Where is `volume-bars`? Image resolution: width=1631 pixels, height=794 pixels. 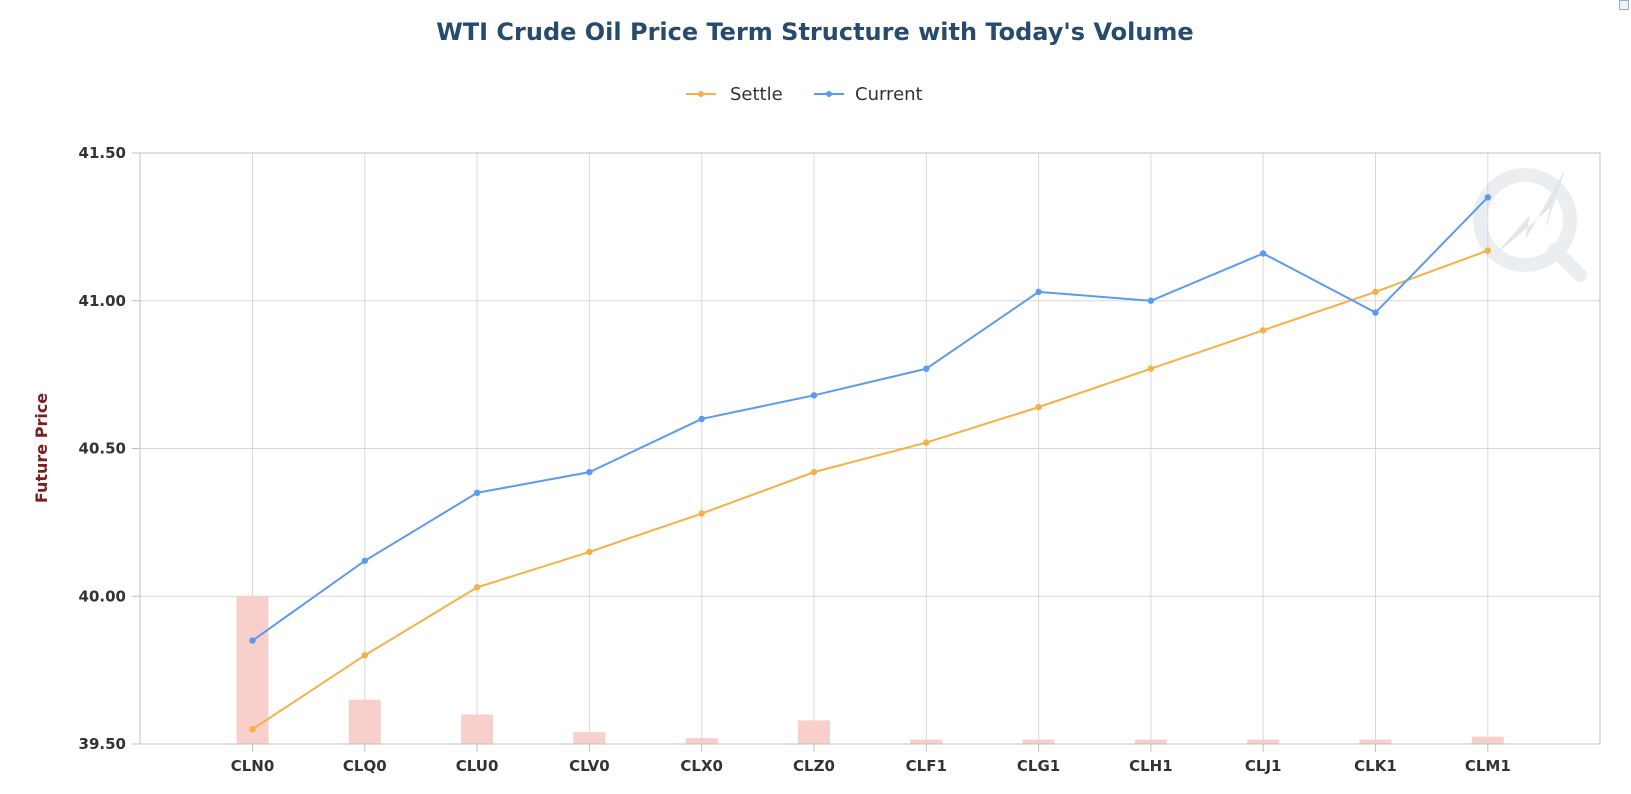
volume-bars is located at coordinates (870, 670).